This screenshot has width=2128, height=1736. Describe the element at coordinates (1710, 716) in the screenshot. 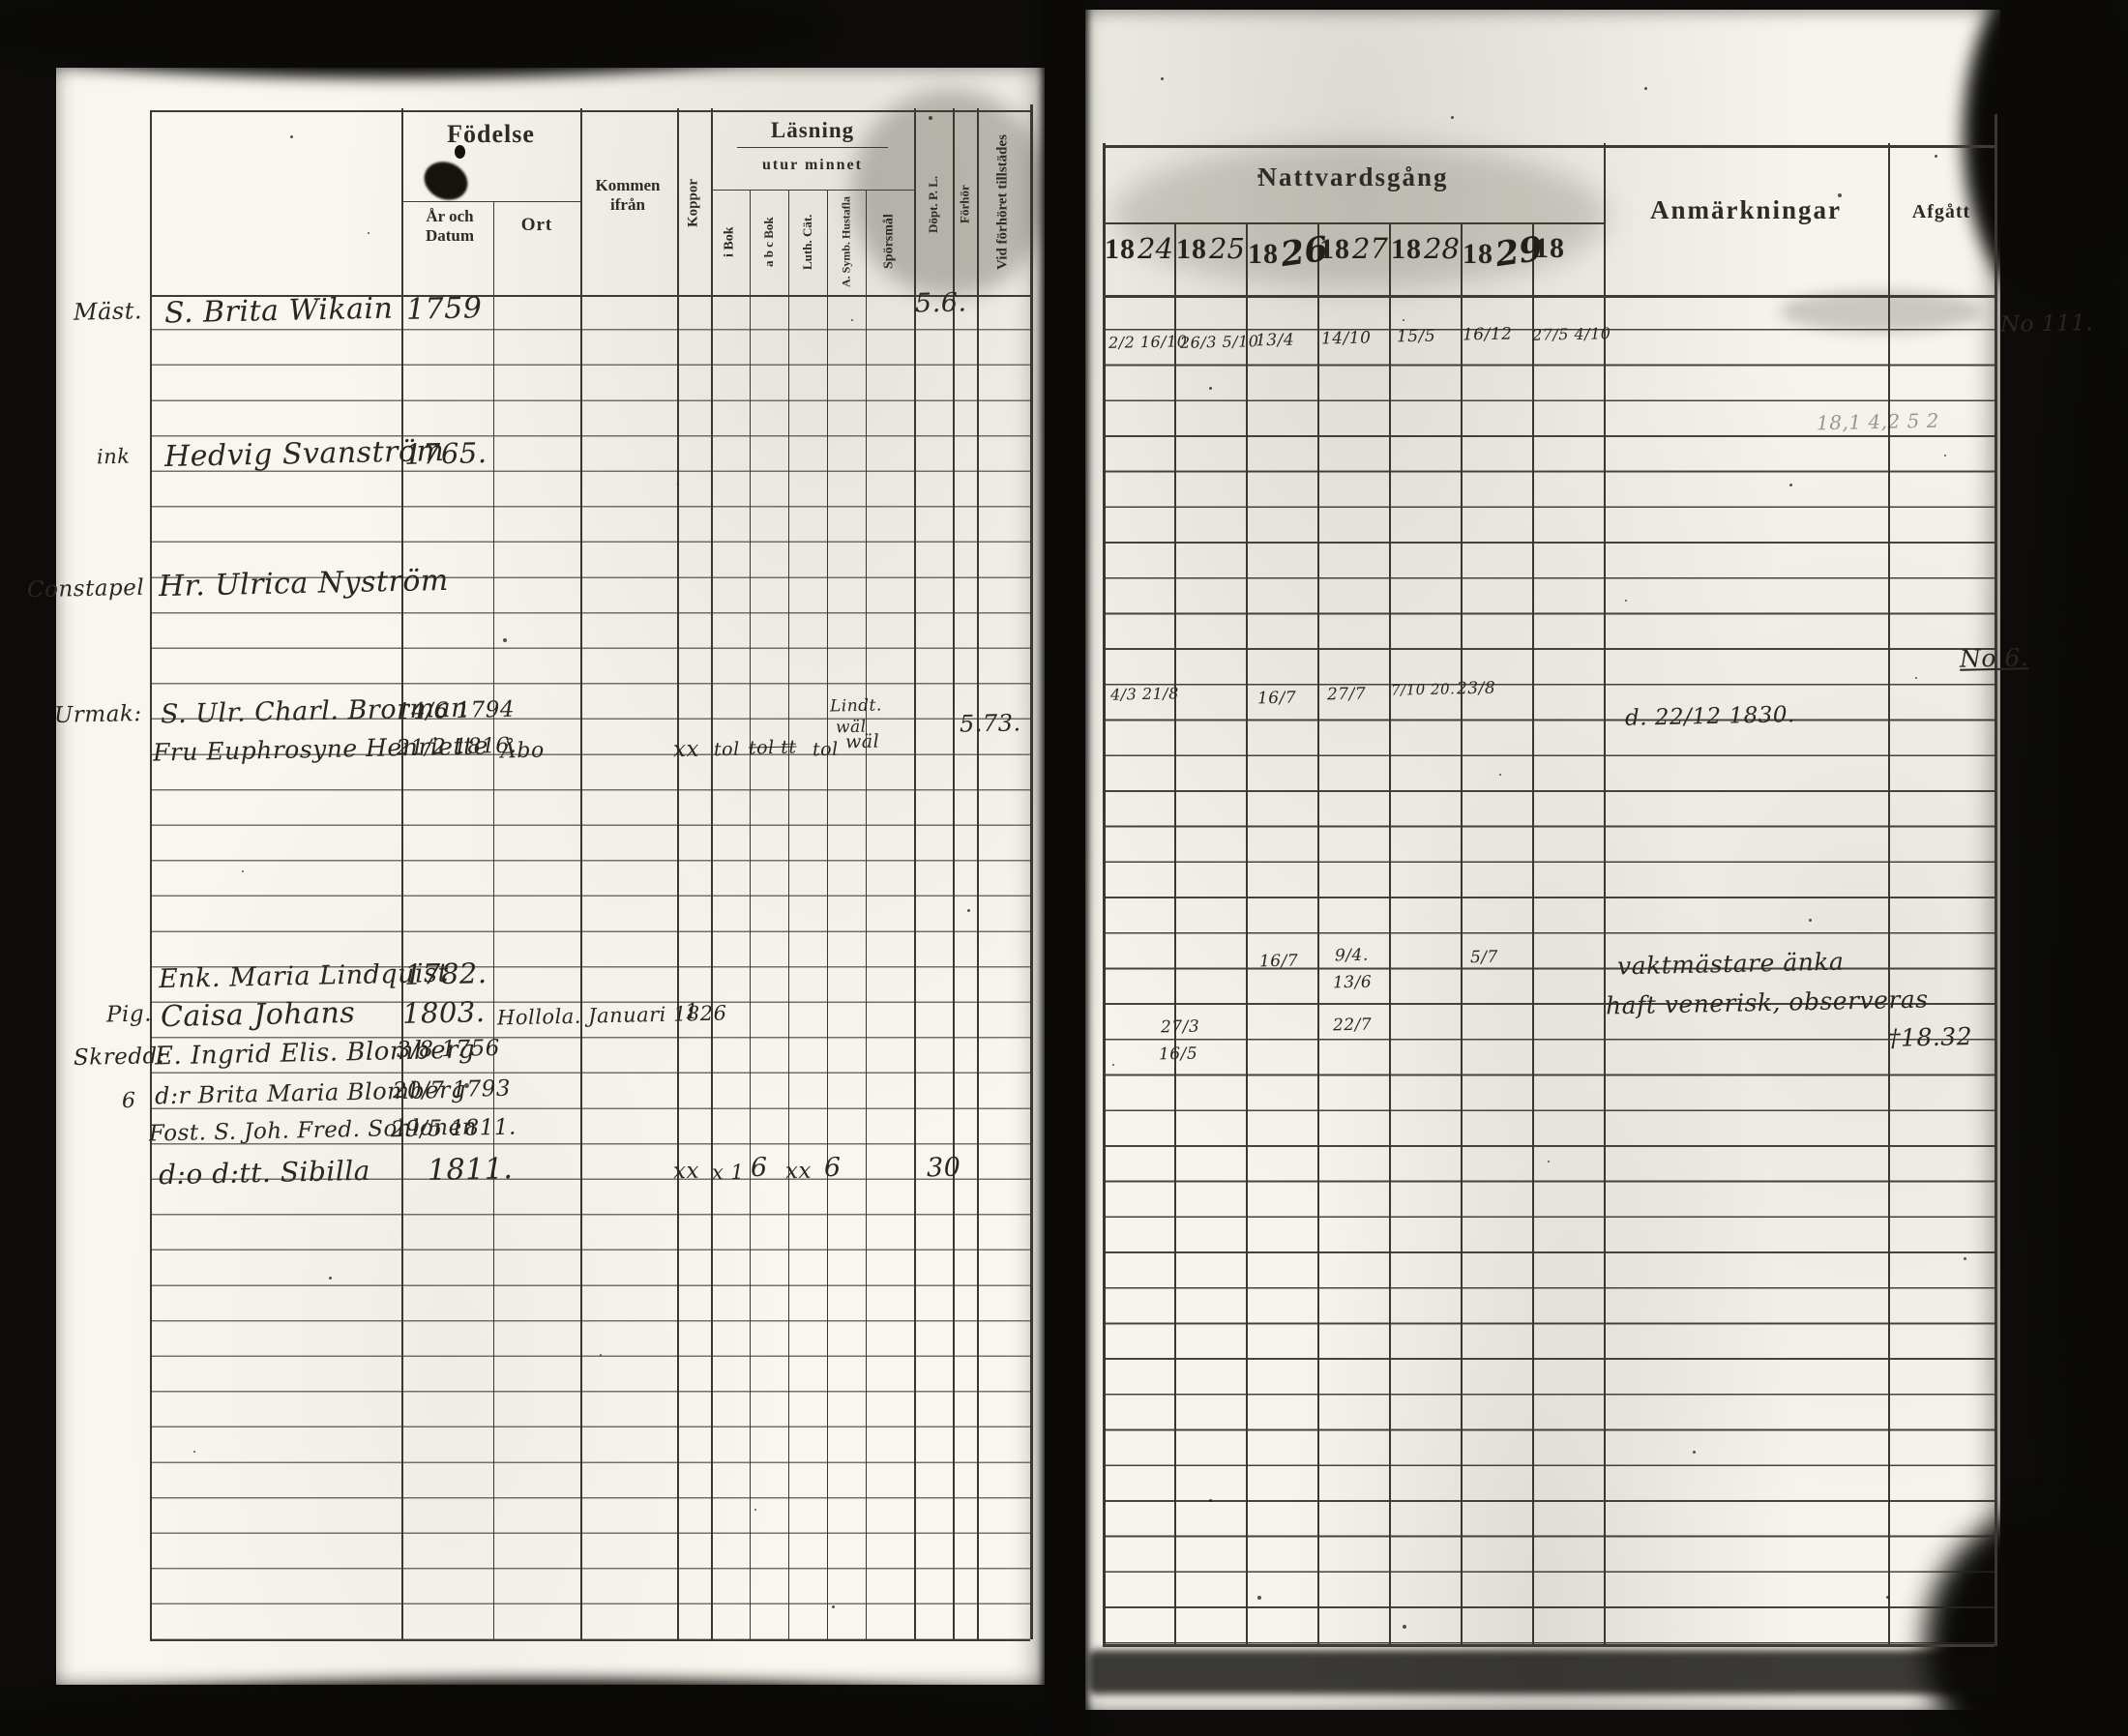

I see `handwritten-entry: d. 22/12 1830.` at that location.